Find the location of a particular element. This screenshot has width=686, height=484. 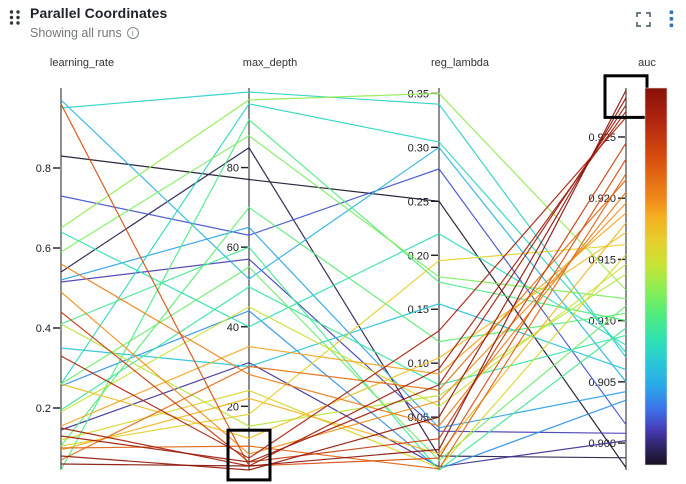

run-line is located at coordinates (343, 337).